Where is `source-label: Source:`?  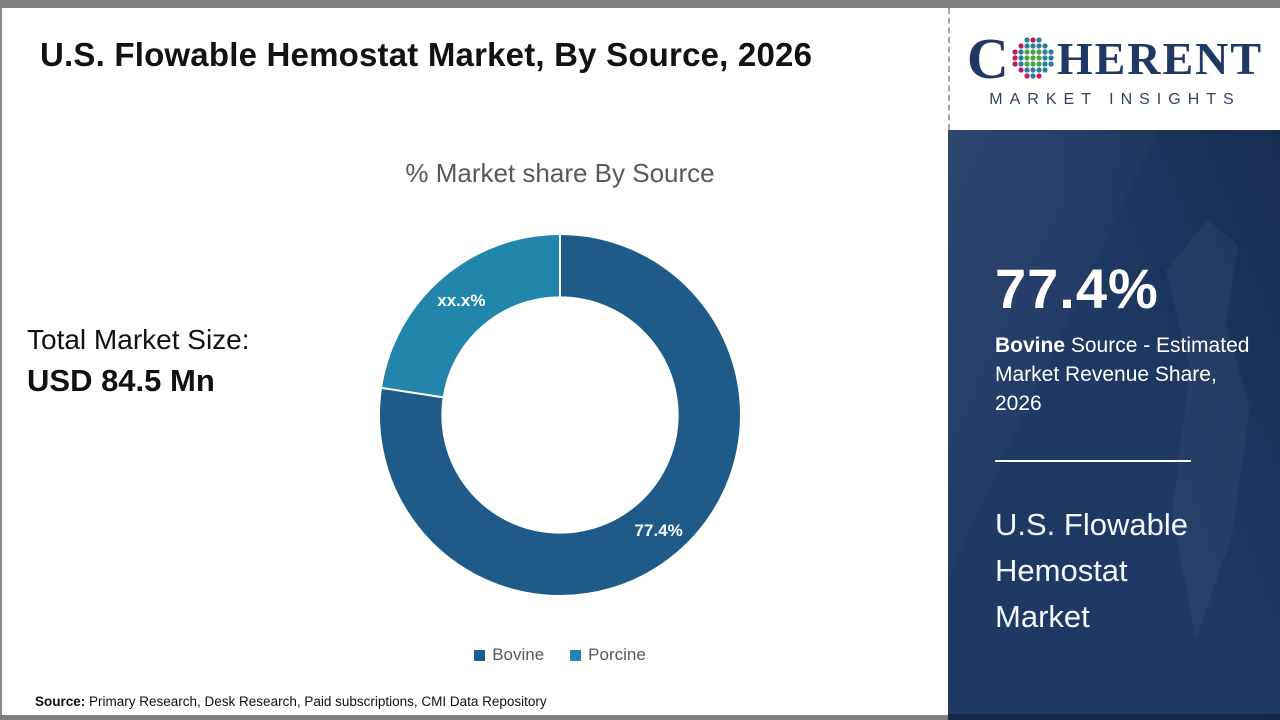
source-label: Source: is located at coordinates (60, 701).